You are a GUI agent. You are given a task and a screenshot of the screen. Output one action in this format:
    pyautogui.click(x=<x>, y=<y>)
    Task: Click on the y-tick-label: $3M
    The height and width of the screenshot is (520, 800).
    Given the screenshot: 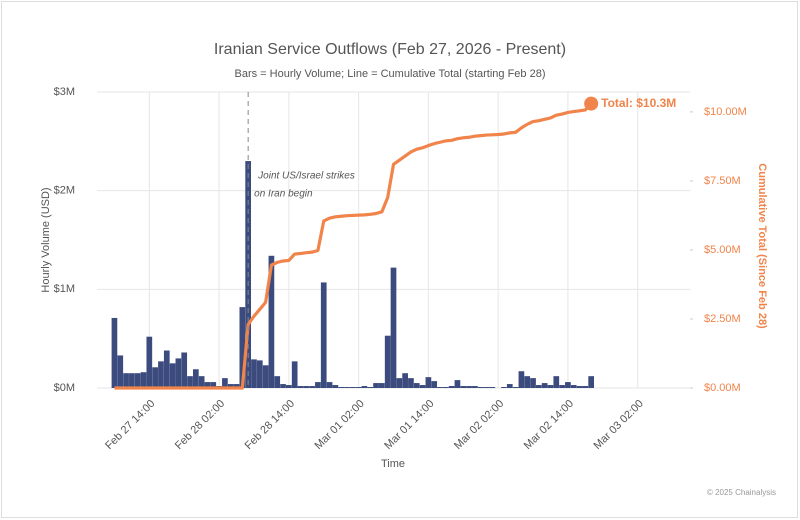 What is the action you would take?
    pyautogui.click(x=64, y=92)
    